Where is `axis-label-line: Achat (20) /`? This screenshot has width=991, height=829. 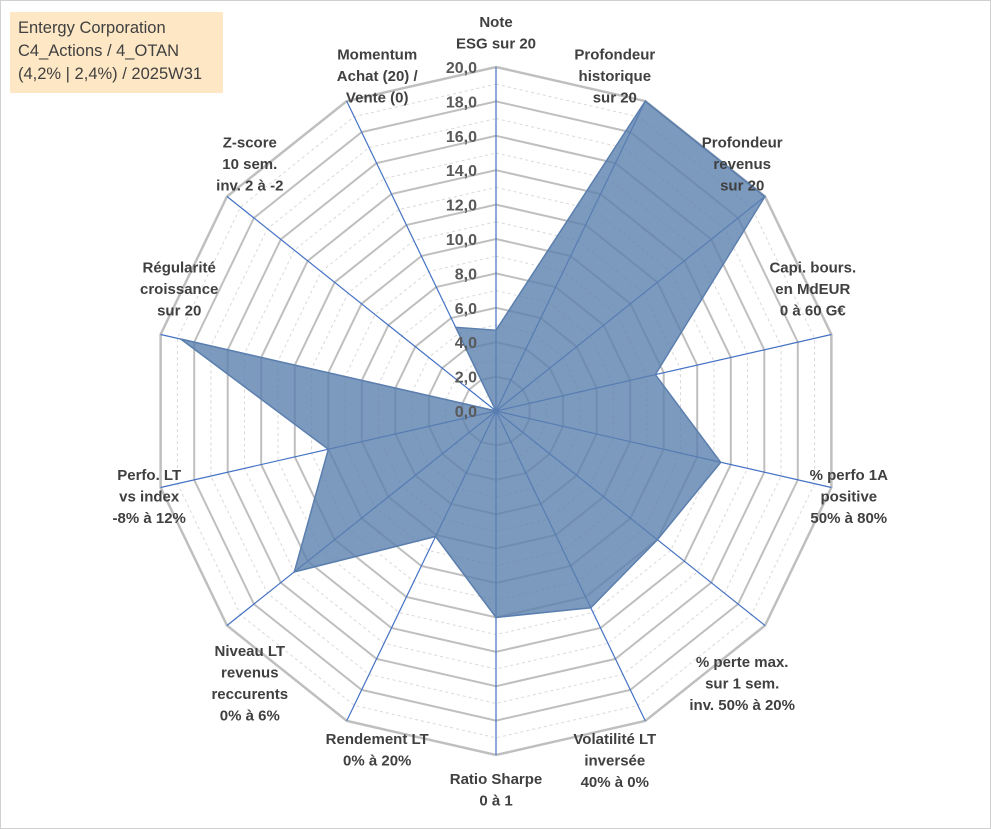
axis-label-line: Achat (20) / is located at coordinates (378, 76).